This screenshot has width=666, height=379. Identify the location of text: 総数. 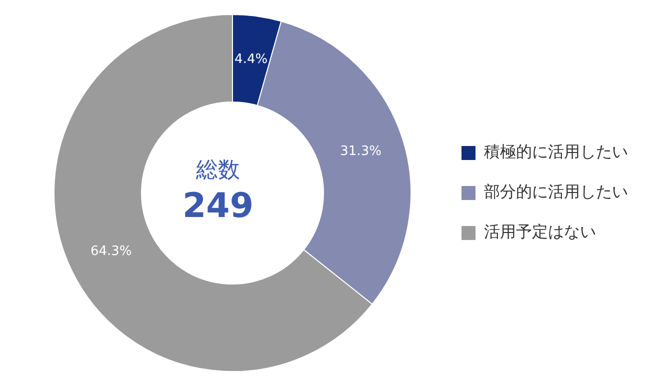
(218, 171).